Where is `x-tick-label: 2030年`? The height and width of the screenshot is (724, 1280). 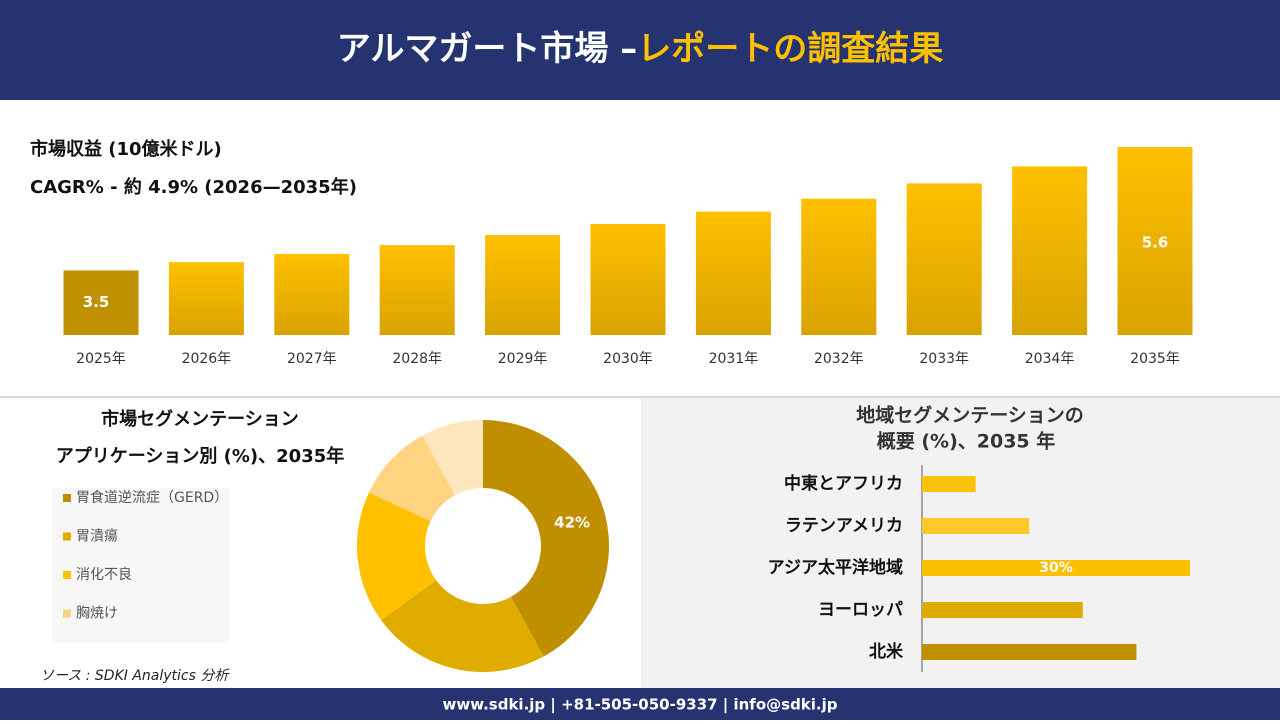 x-tick-label: 2030年 is located at coordinates (628, 359).